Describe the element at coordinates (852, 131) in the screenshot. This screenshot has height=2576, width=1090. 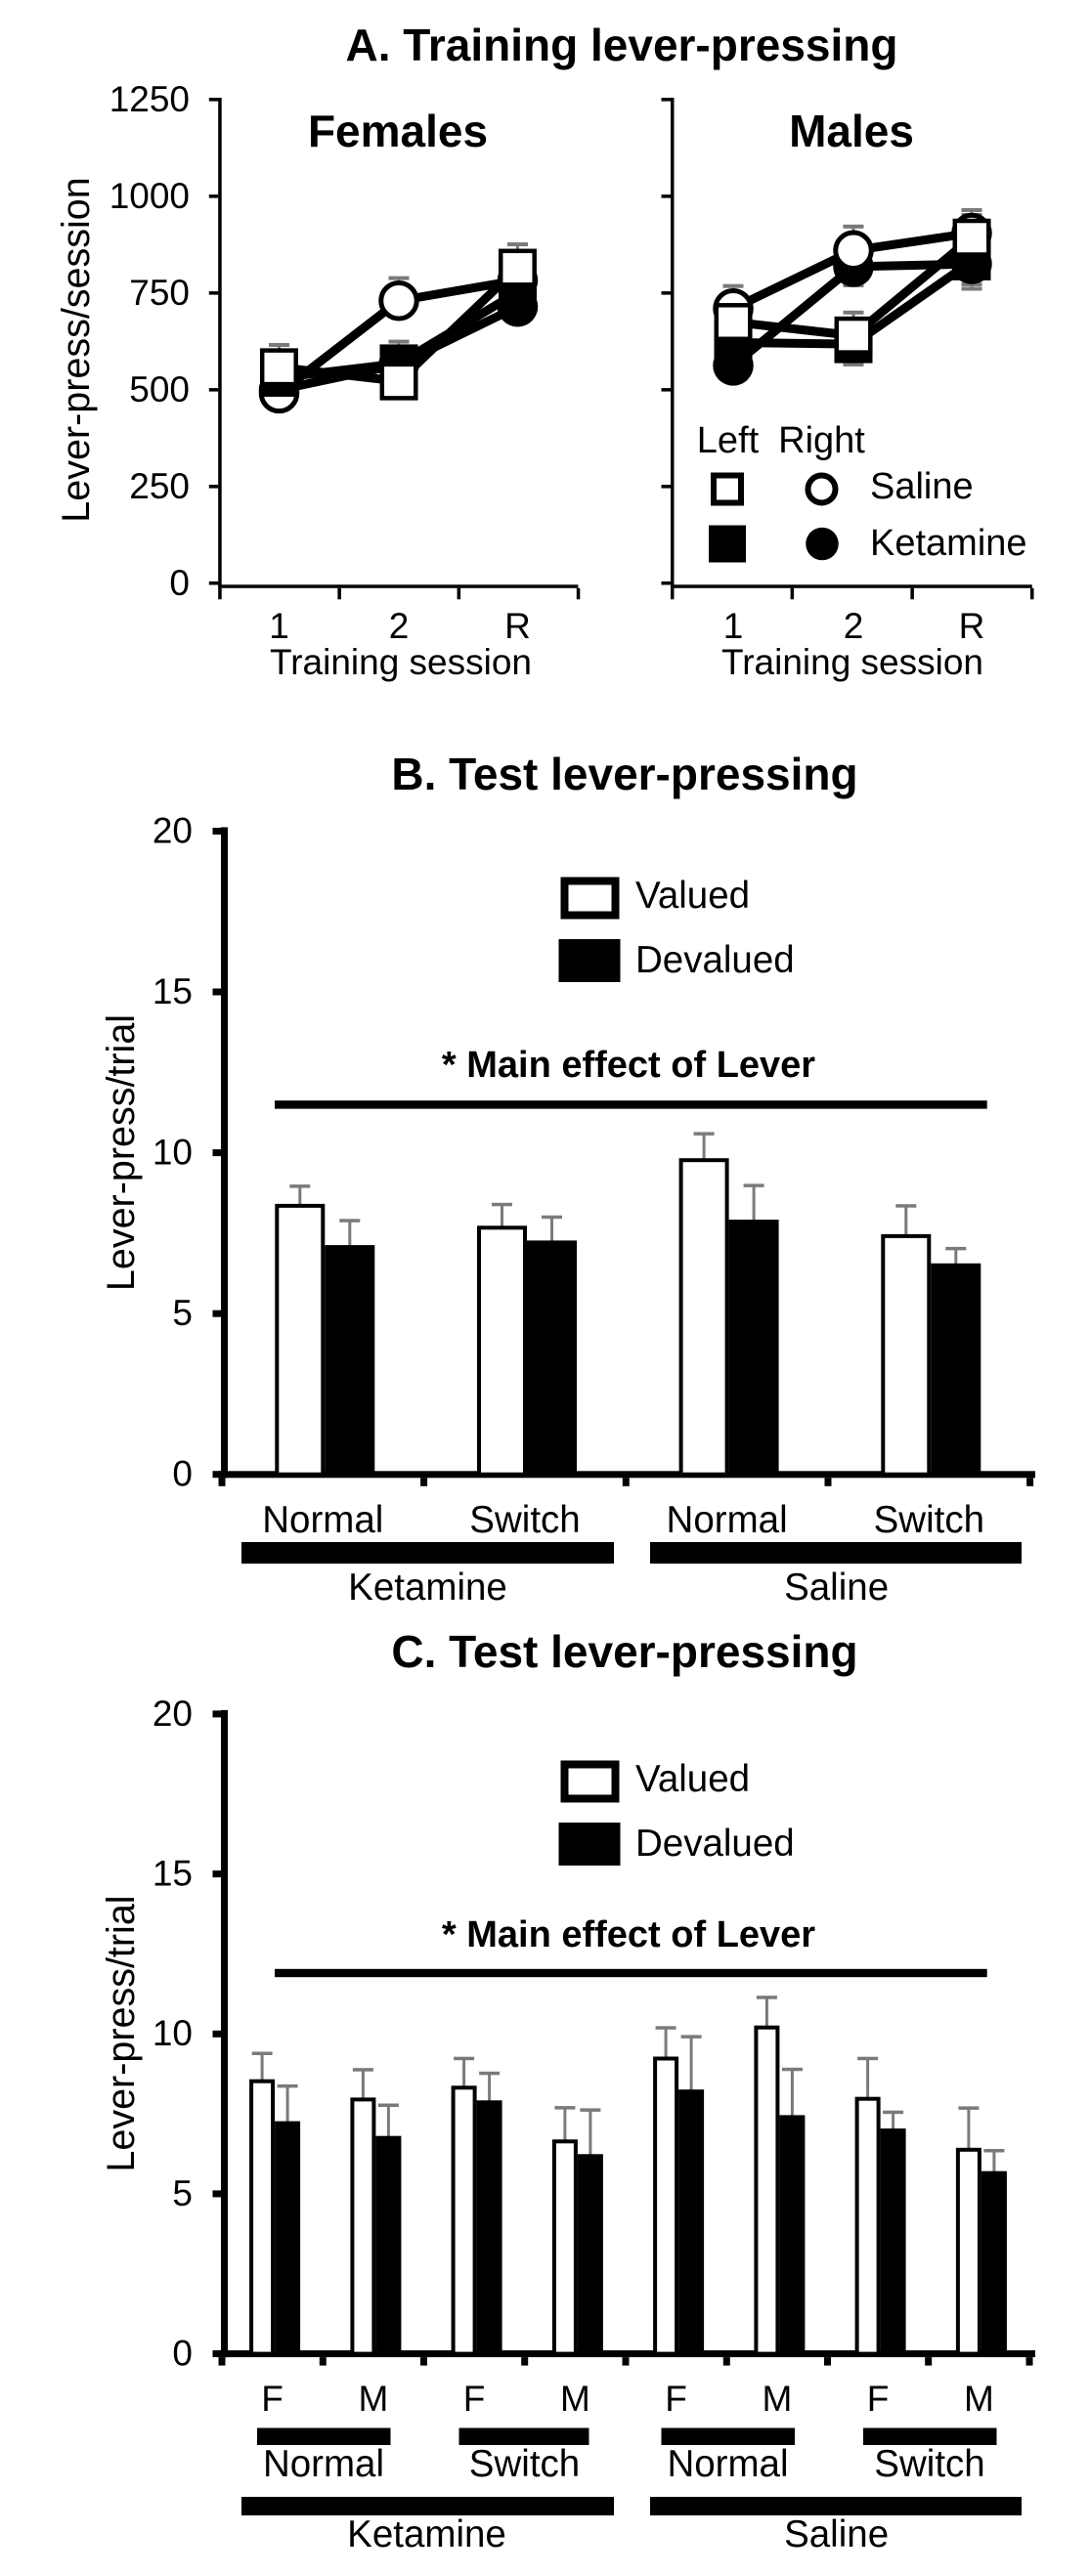
I see `svg-text: Males` at that location.